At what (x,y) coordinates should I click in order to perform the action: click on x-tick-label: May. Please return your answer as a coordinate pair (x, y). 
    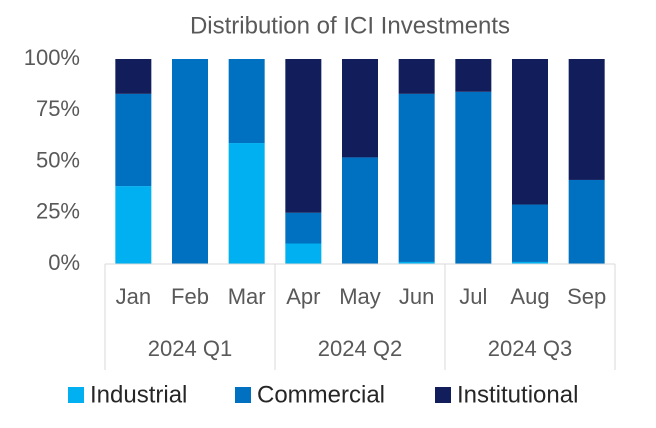
    Looking at the image, I should click on (360, 296).